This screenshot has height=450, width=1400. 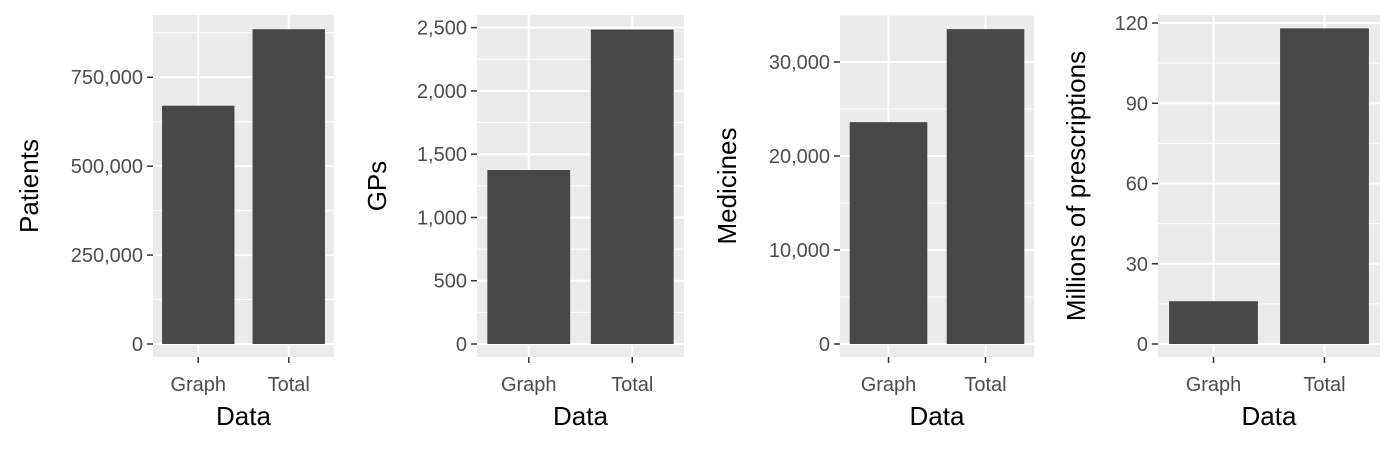 What do you see at coordinates (450, 282) in the screenshot?
I see `y-tick-label: 500` at bounding box center [450, 282].